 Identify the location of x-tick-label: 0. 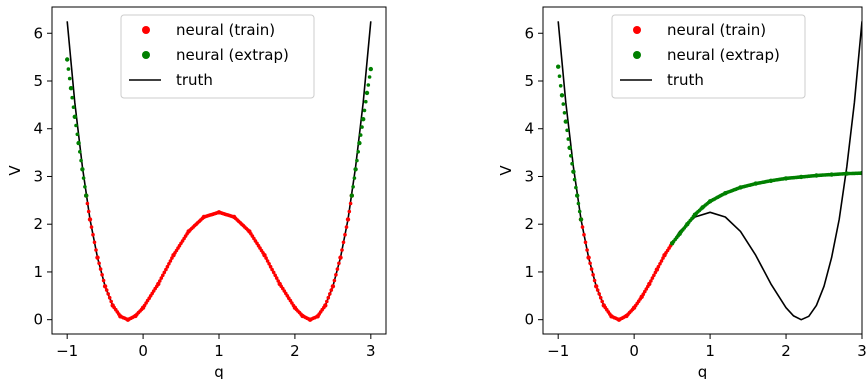
(143, 351).